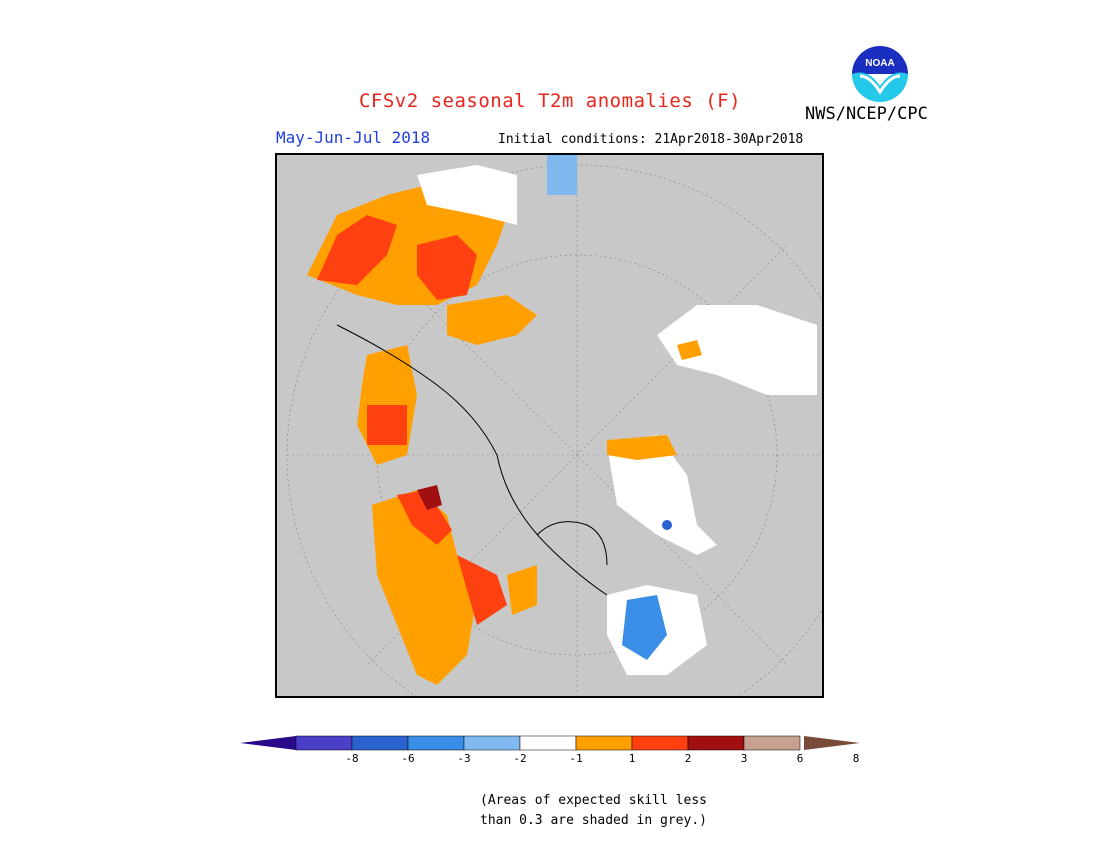 The image size is (1100, 850). What do you see at coordinates (268, 743) in the screenshot?
I see `colorbar-arrow-left` at bounding box center [268, 743].